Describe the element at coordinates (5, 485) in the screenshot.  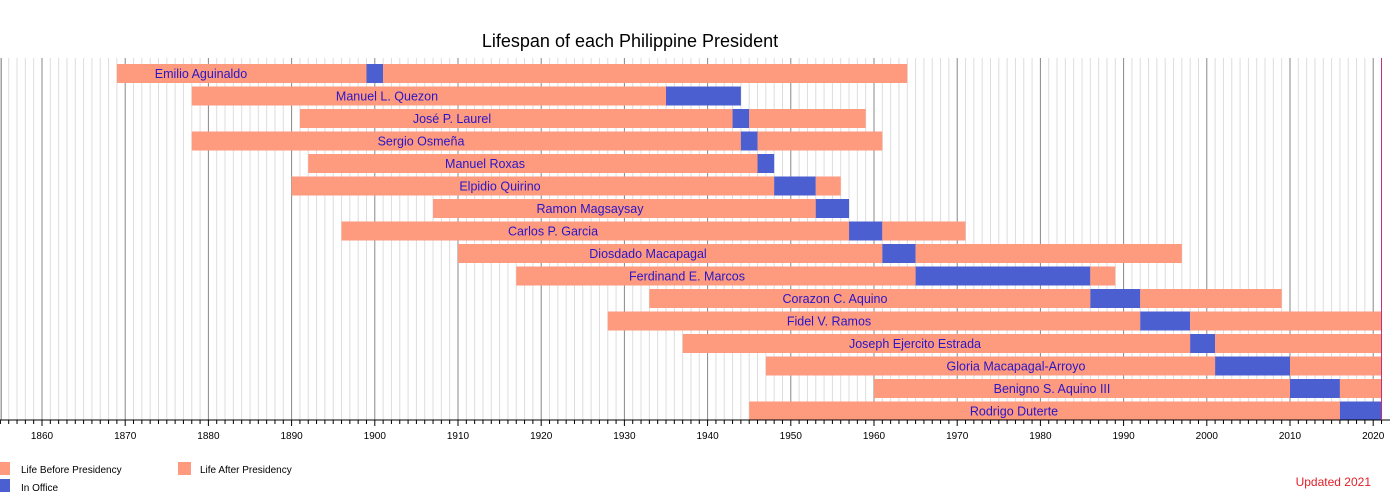
I see `legend-swatch-office` at that location.